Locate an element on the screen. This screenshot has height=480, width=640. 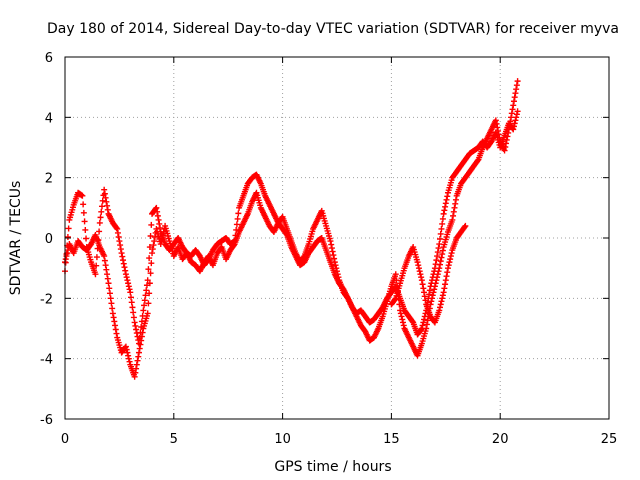
y-tick-label: 6 is located at coordinates (49, 58).